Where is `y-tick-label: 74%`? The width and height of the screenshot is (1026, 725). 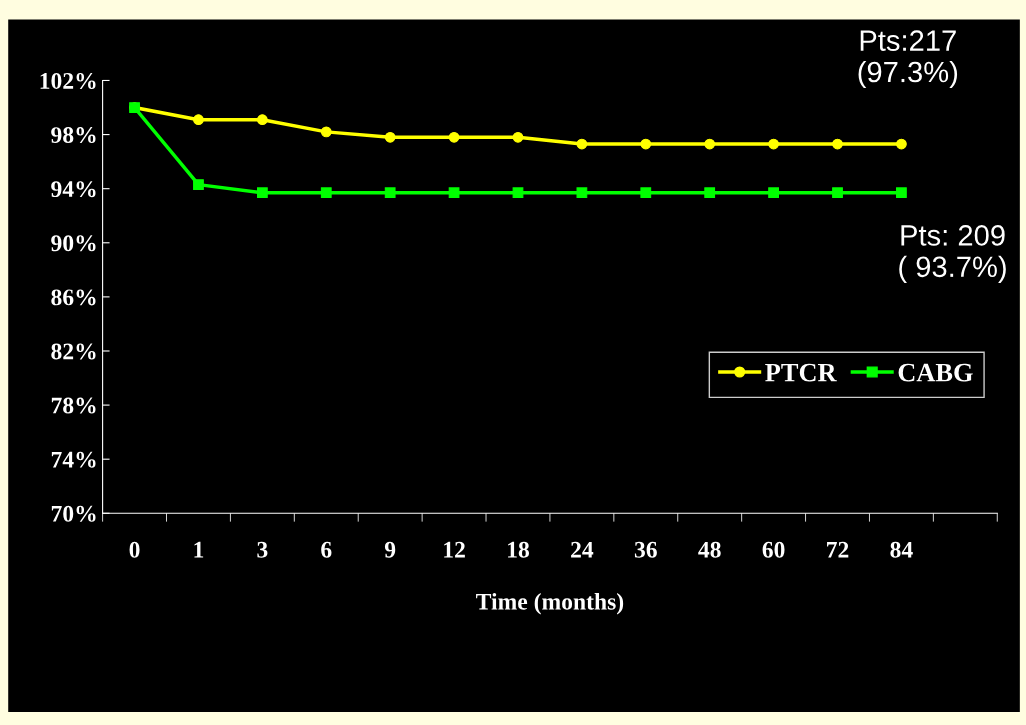
y-tick-label: 74% is located at coordinates (73, 459).